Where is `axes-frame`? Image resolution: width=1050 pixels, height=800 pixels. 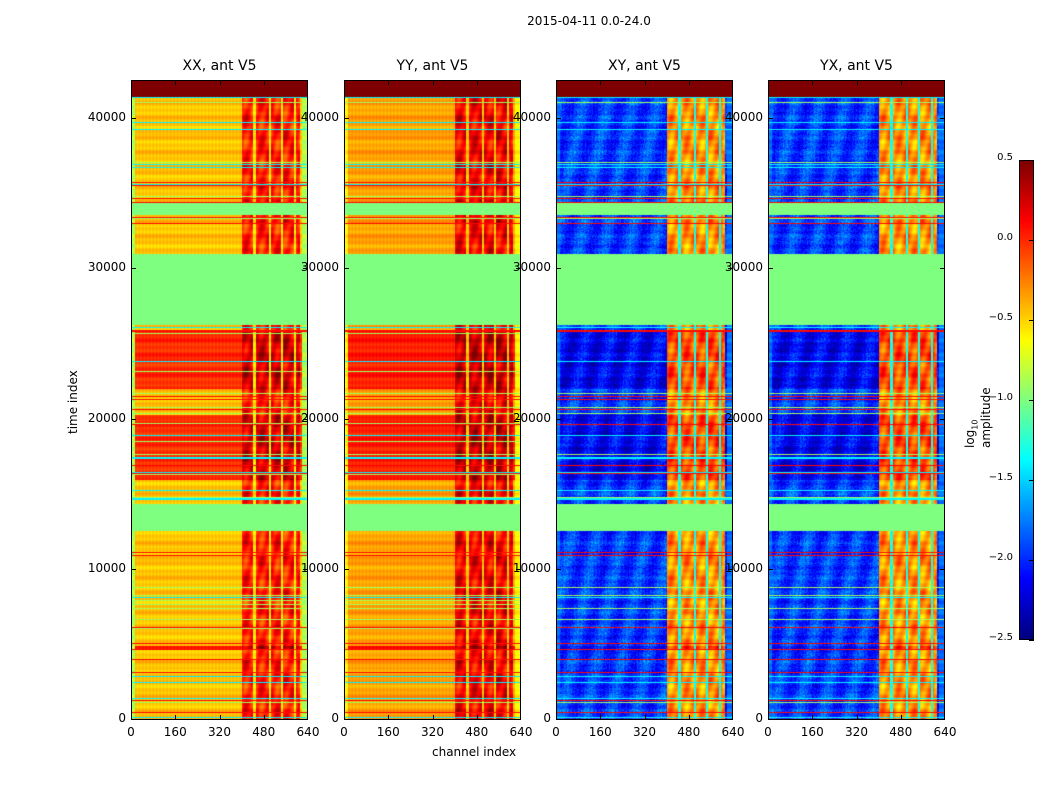
axes-frame is located at coordinates (856, 400).